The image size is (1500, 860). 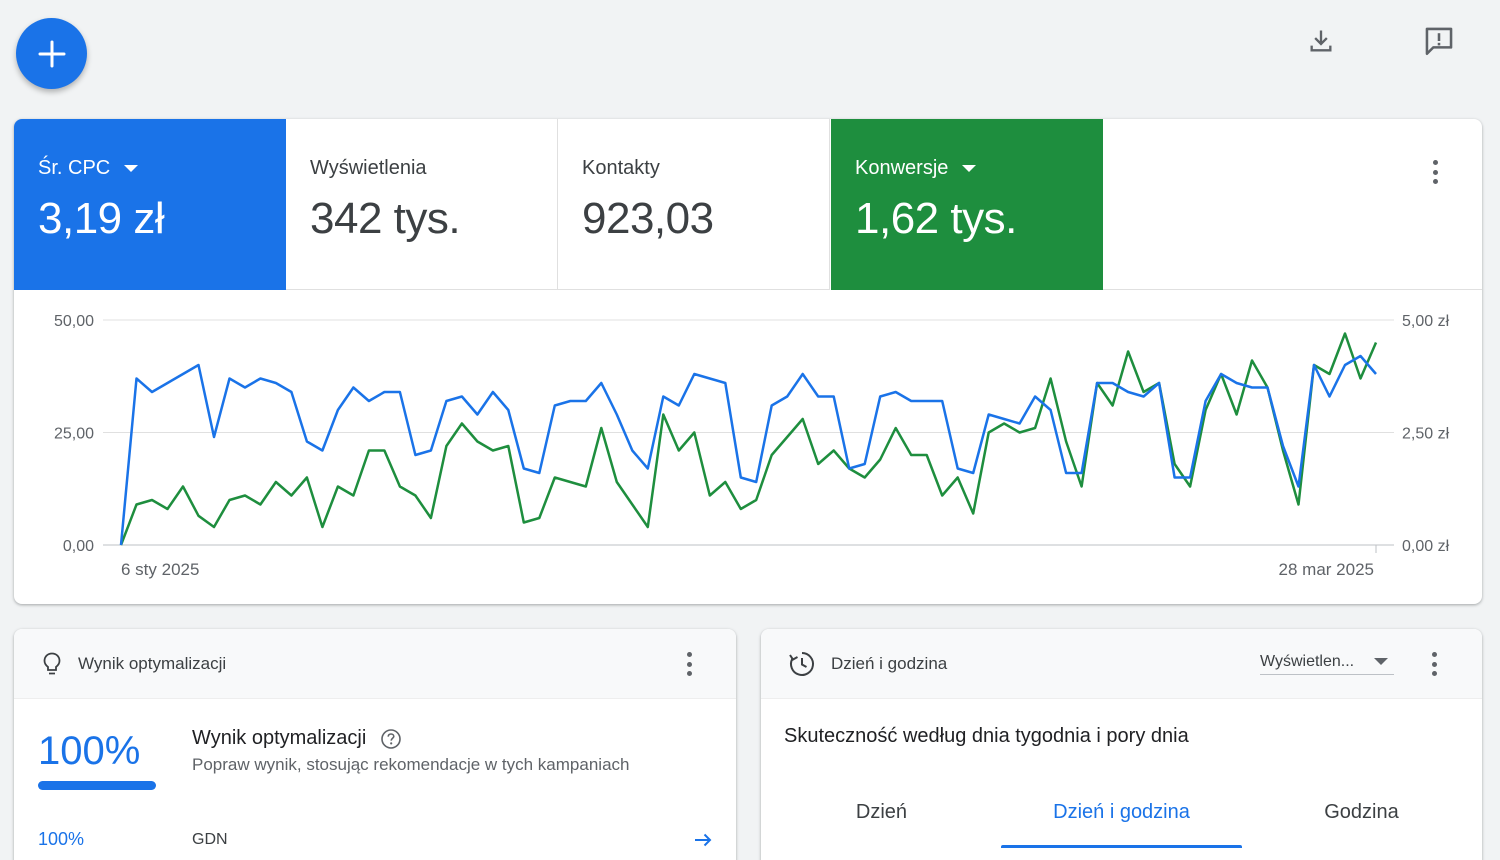 I want to click on tiles-divider, so click(x=1292, y=289).